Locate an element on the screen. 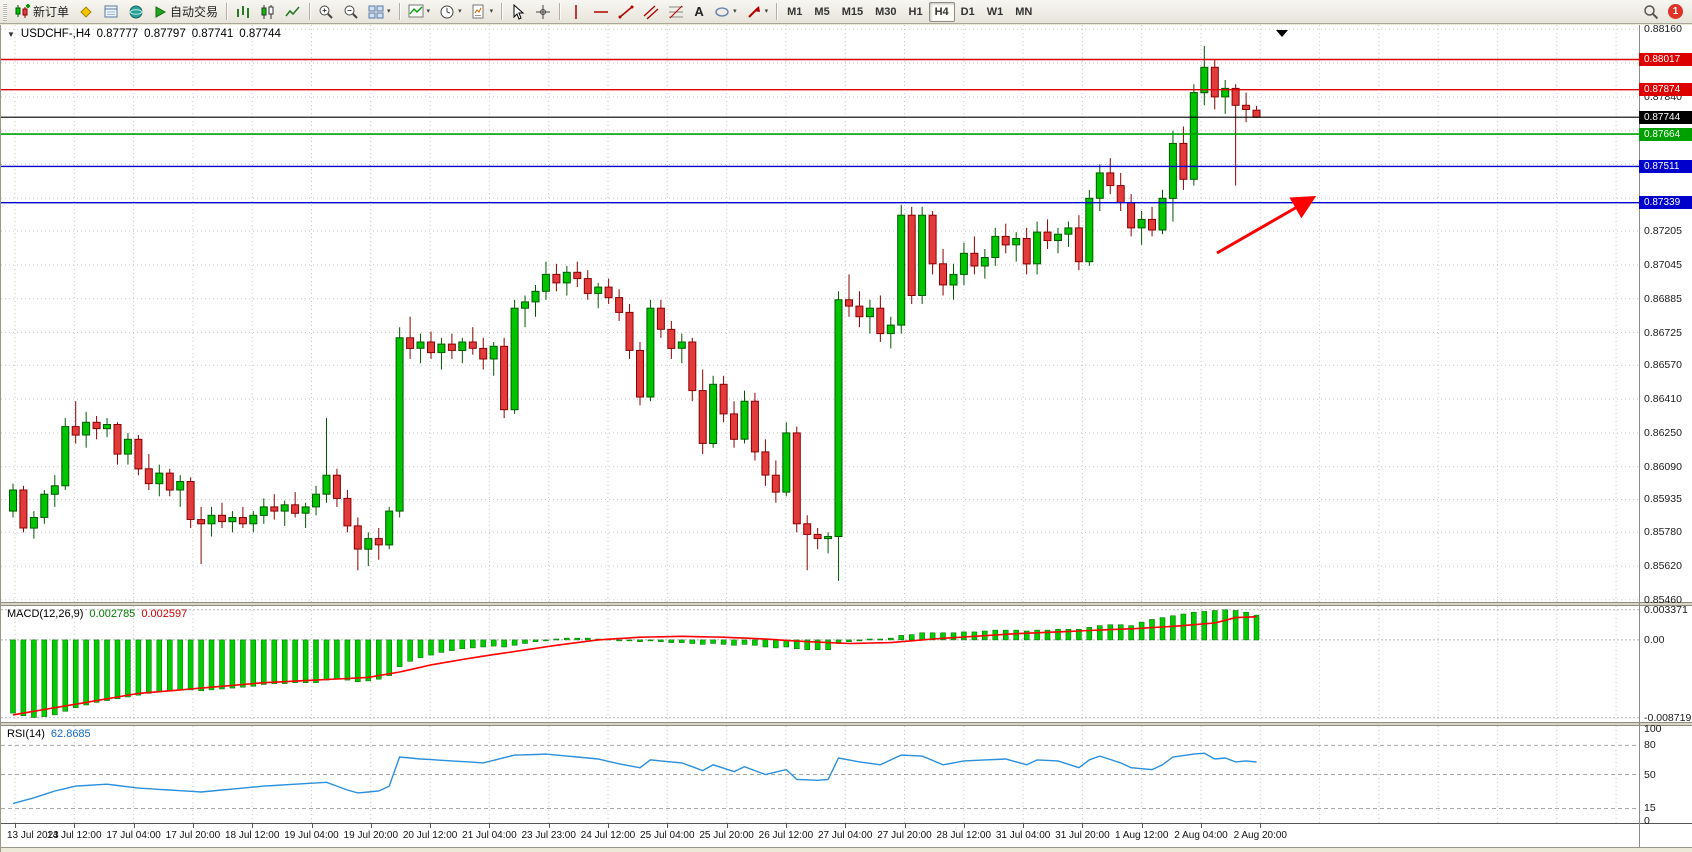 The image size is (1692, 852). vertical-line-button is located at coordinates (576, 12).